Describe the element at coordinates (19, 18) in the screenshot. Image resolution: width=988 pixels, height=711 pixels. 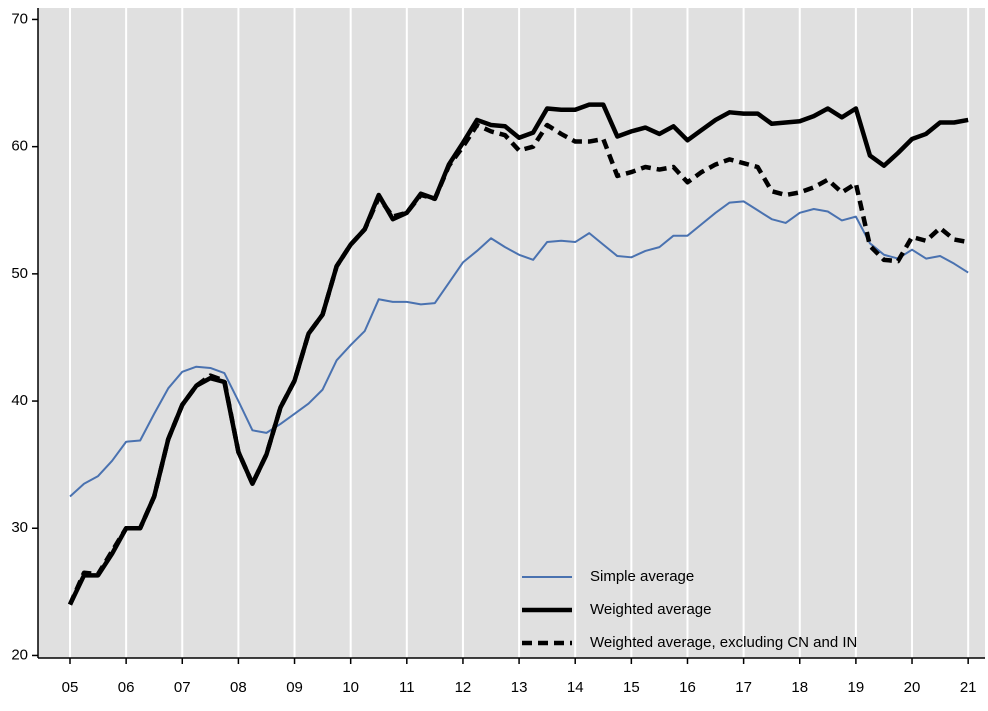
I see `y-tick-label: 70` at that location.